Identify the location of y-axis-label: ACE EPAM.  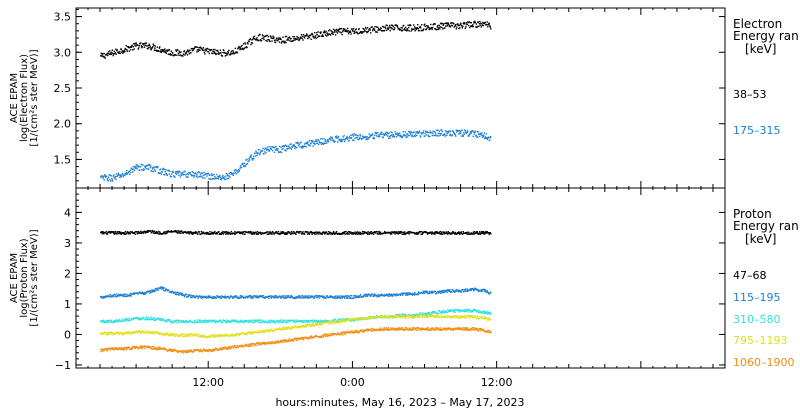
(14, 278).